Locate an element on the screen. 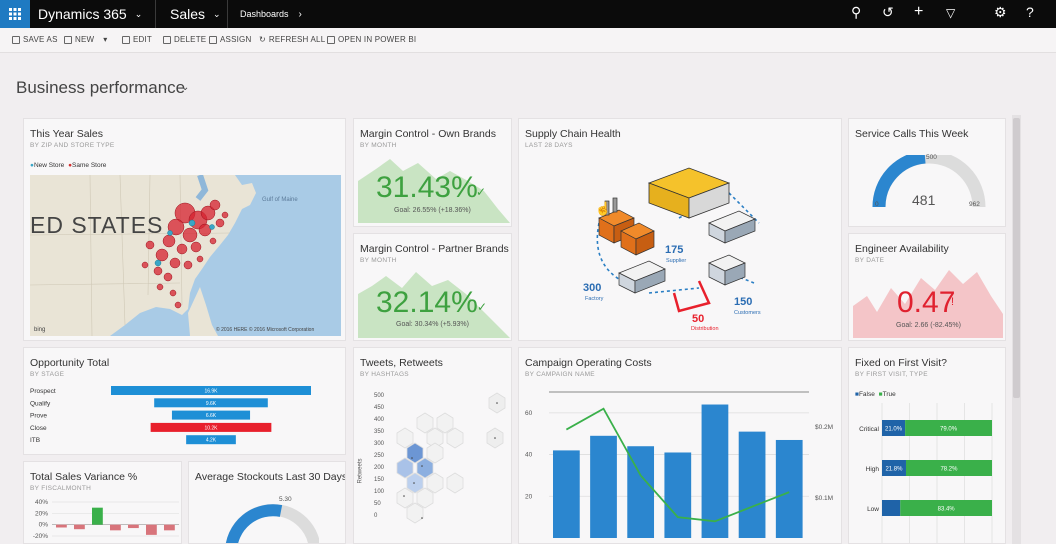 The width and height of the screenshot is (1056, 544). axis-tick-label: 350 is located at coordinates (379, 432).